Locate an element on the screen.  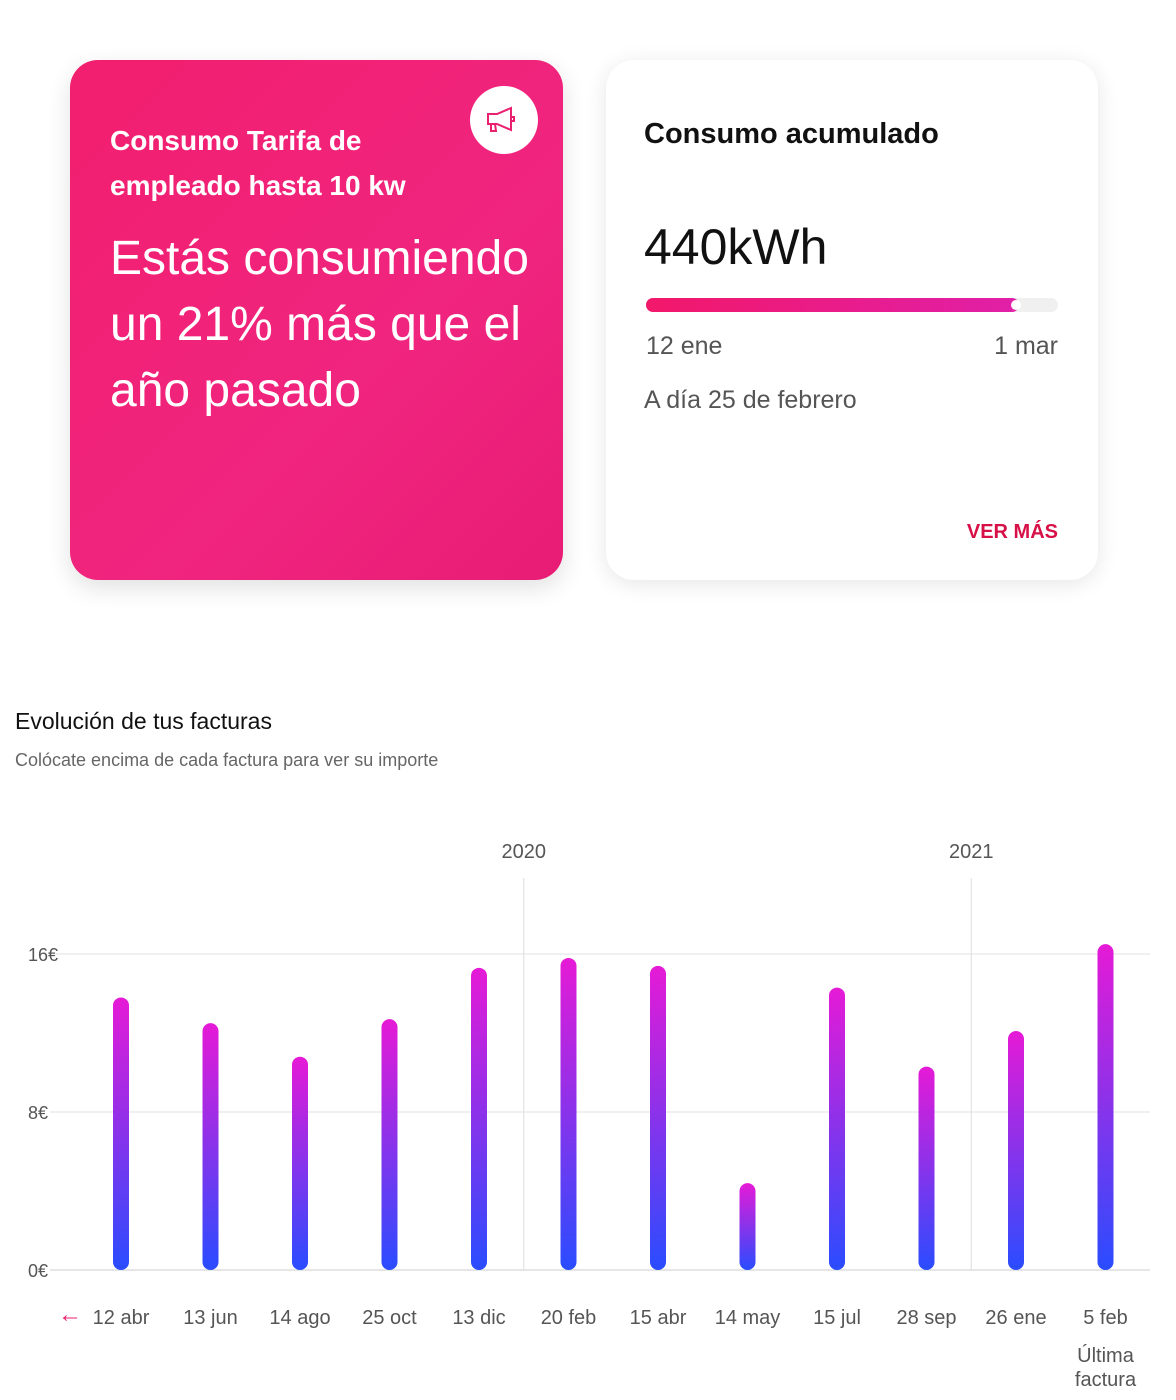
progress-knob is located at coordinates (1015, 305).